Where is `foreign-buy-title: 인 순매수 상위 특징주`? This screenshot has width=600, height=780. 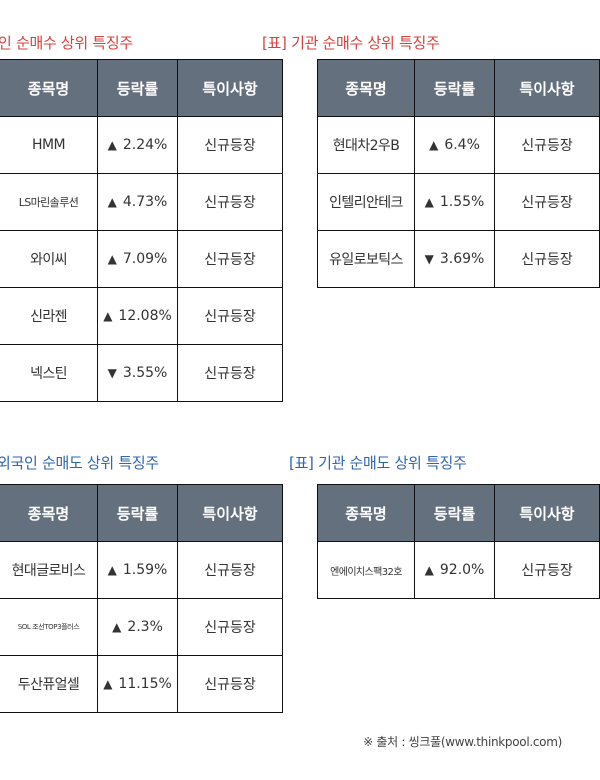 foreign-buy-title: 인 순매수 상위 특징주 is located at coordinates (66, 43).